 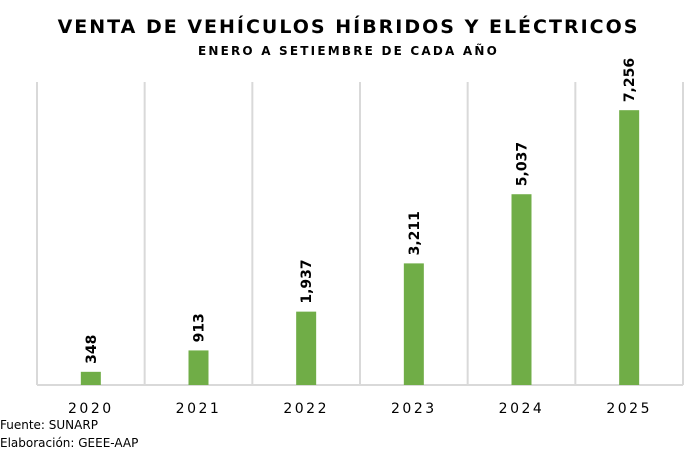 I want to click on x-tick-label-2021: 2021, so click(x=199, y=409).